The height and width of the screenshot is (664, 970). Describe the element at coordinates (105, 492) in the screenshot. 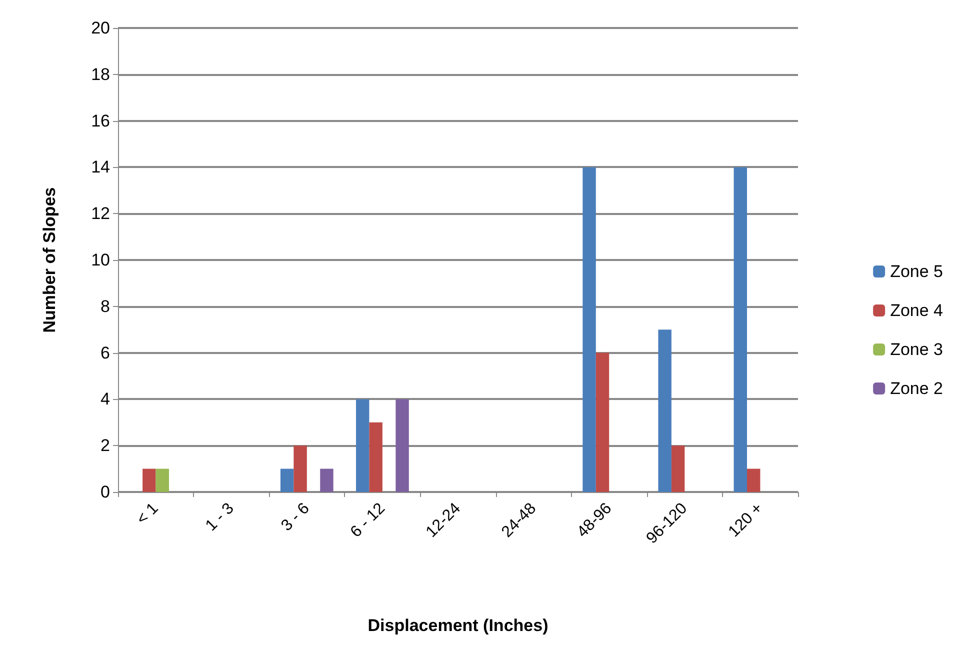

I see `y-tick-label: 0` at that location.